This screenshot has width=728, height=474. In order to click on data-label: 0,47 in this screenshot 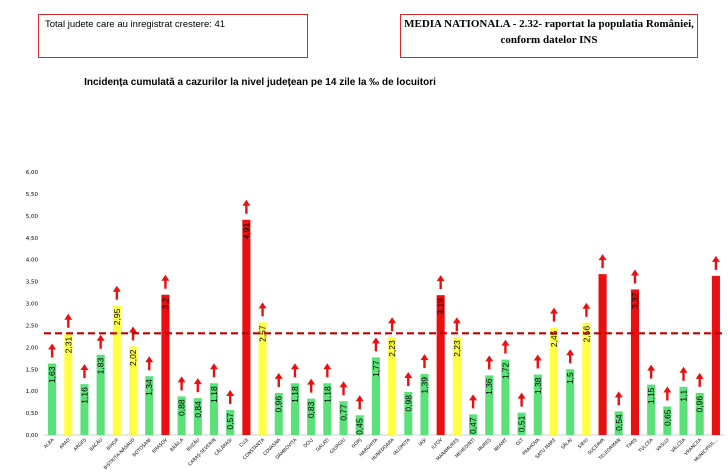, I will do `click(473, 425)`.